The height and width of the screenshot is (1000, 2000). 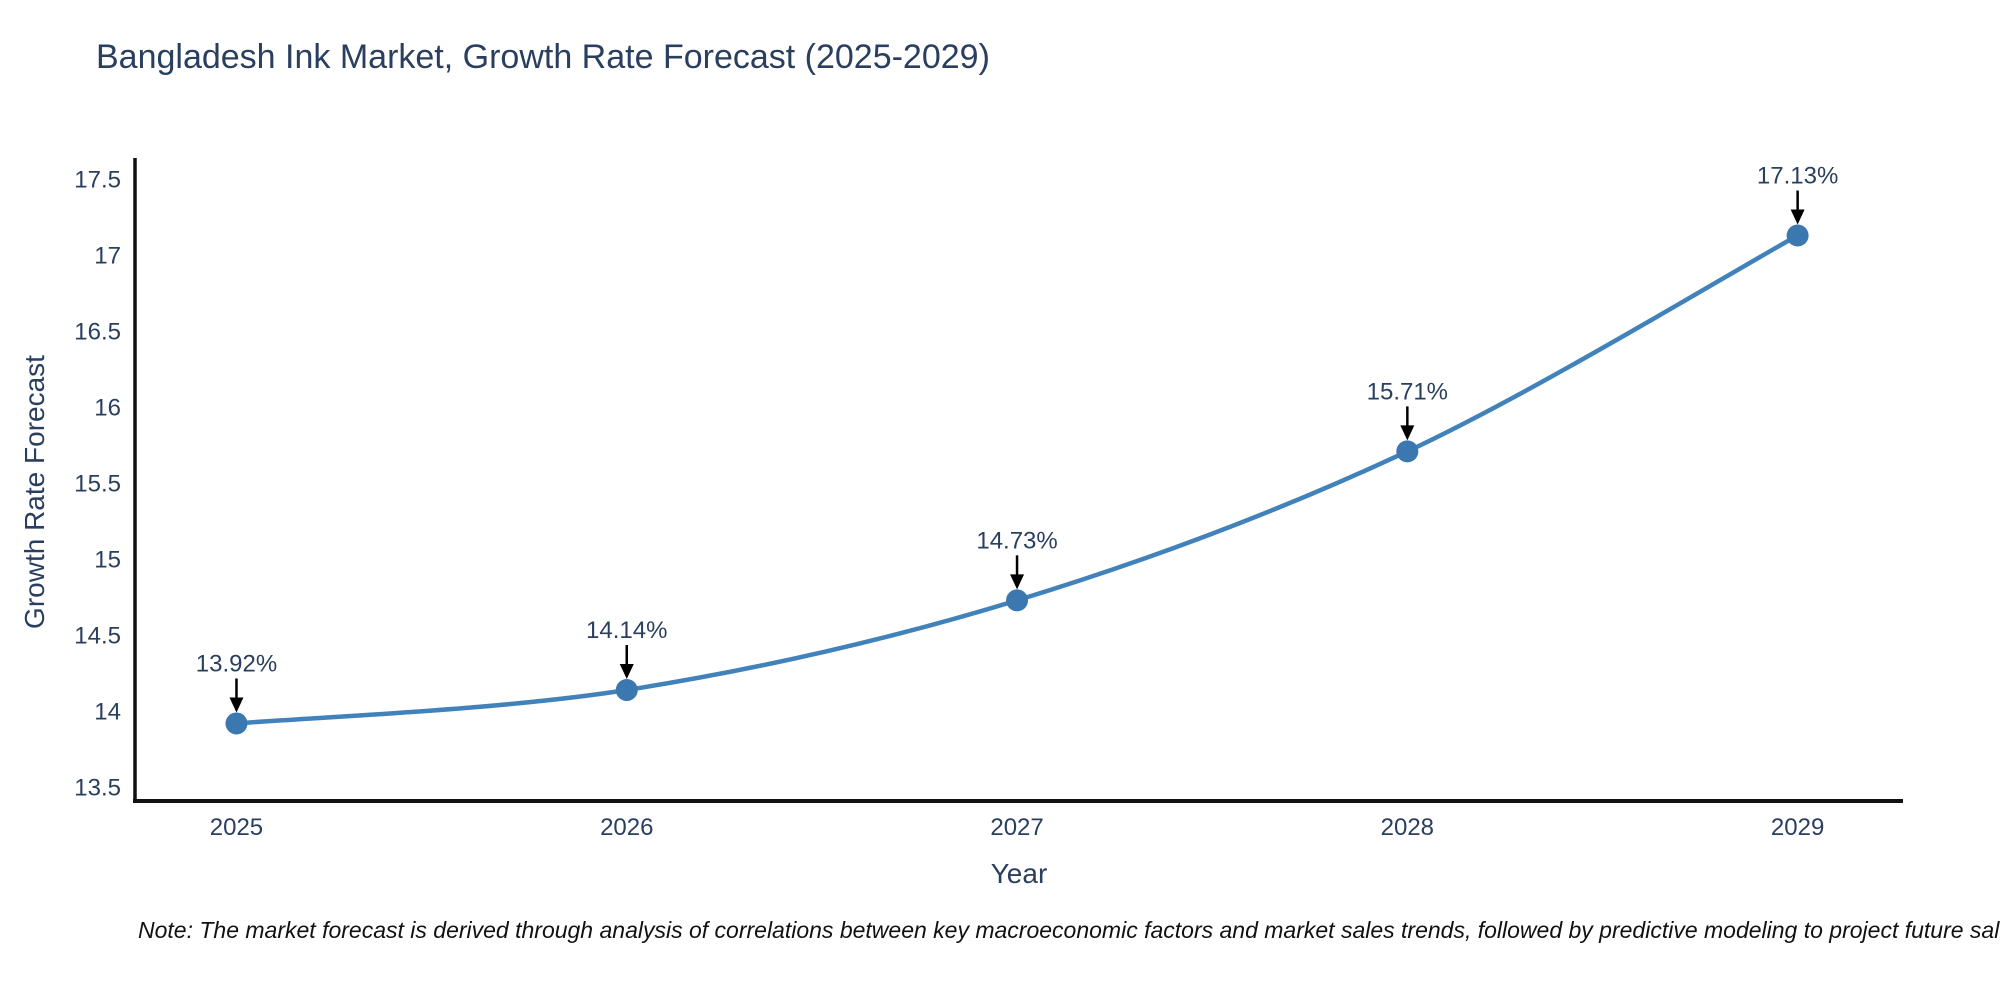 I want to click on annotation-label: 13.92%, so click(x=236, y=663).